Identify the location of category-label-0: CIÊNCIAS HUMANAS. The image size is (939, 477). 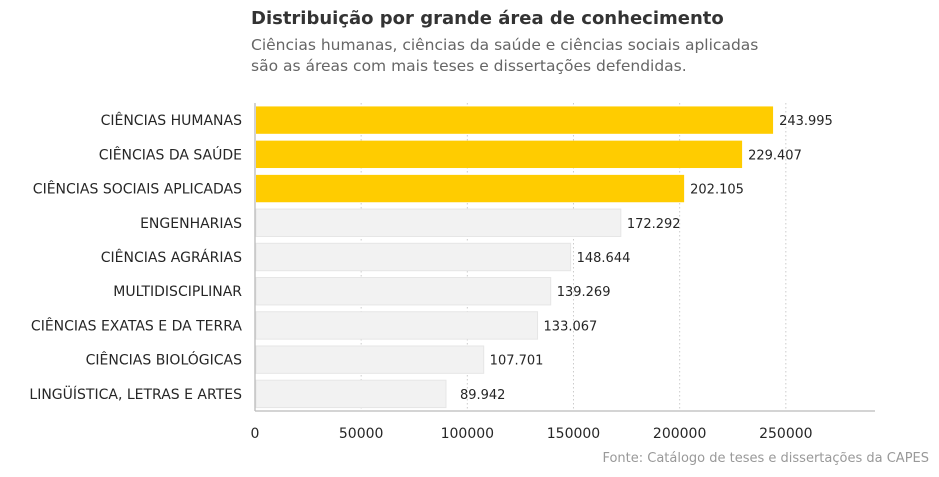
(172, 120).